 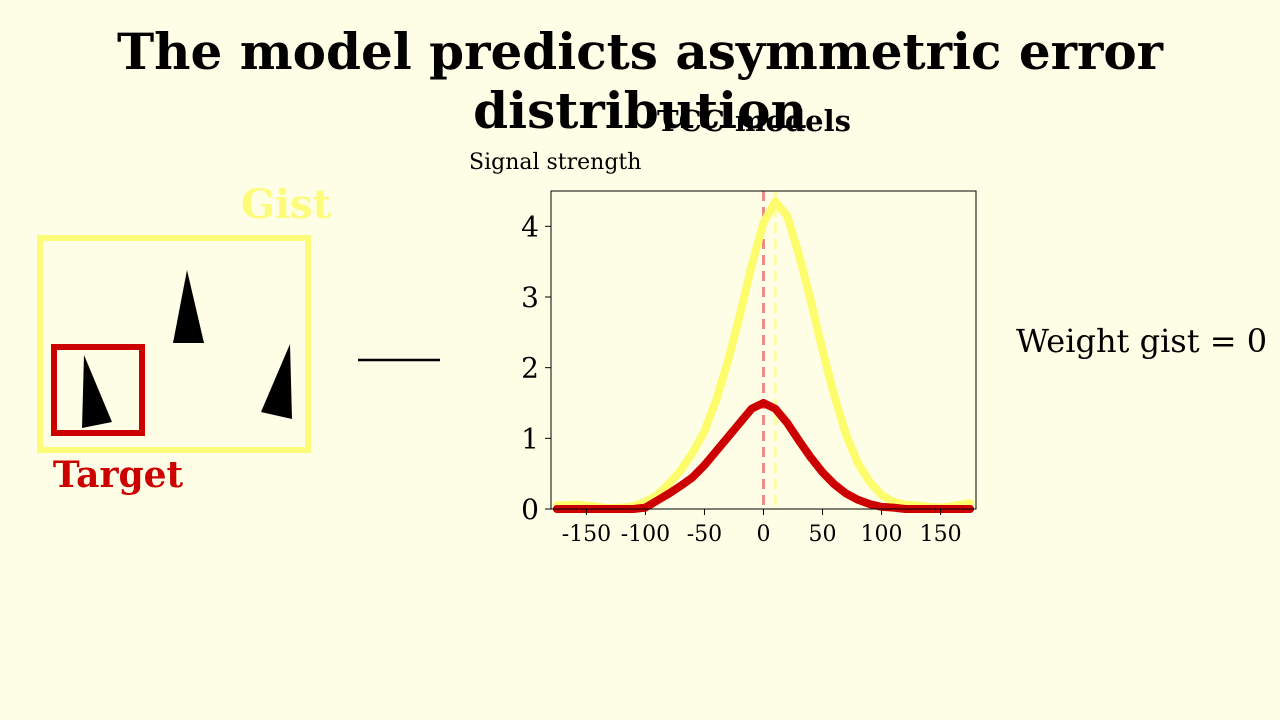 I want to click on x-tick-label: -100, so click(x=645, y=534).